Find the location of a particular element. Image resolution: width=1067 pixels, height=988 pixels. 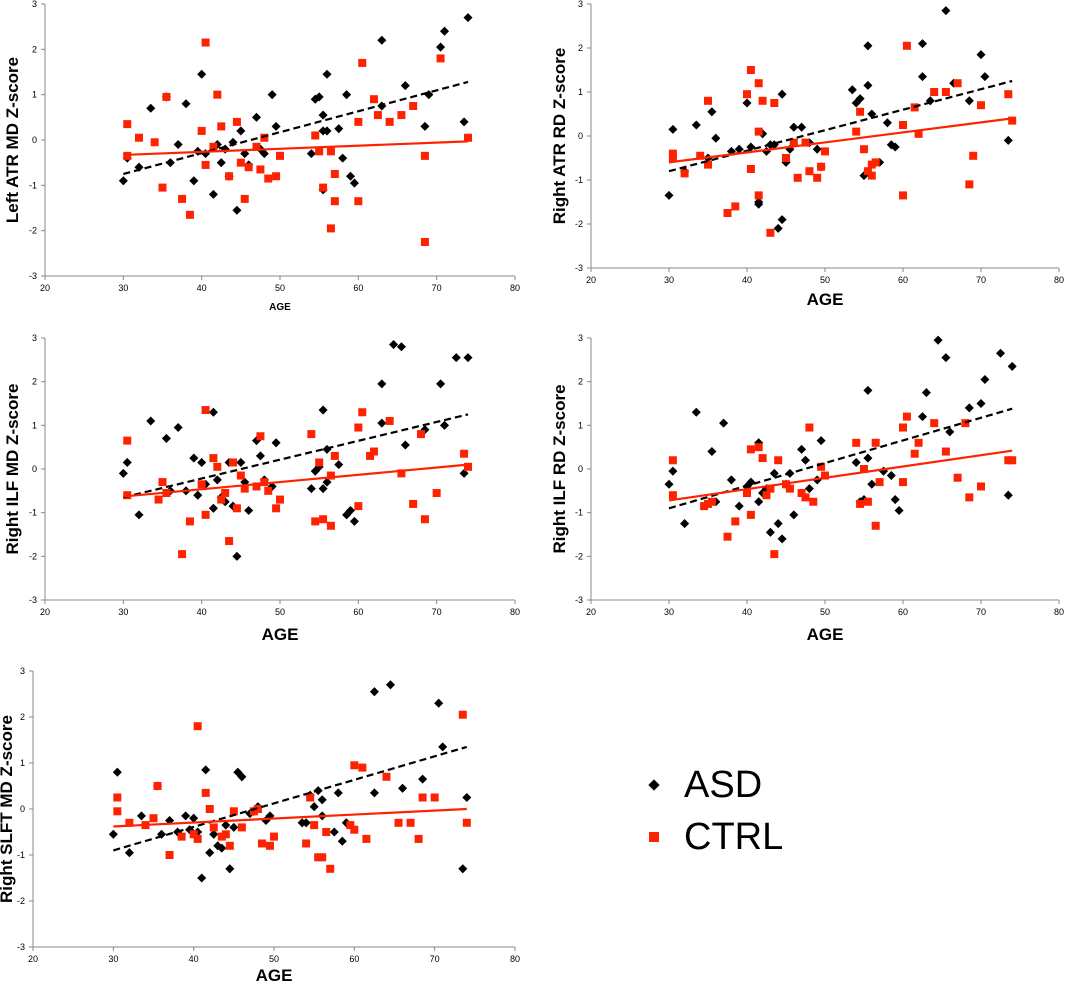

y-axis-title: Right ATR RD Z-score is located at coordinates (559, 136).